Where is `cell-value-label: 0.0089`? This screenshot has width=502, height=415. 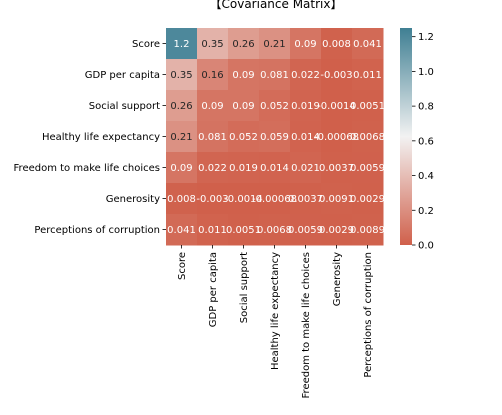
cell-value-label: 0.0089 is located at coordinates (367, 230).